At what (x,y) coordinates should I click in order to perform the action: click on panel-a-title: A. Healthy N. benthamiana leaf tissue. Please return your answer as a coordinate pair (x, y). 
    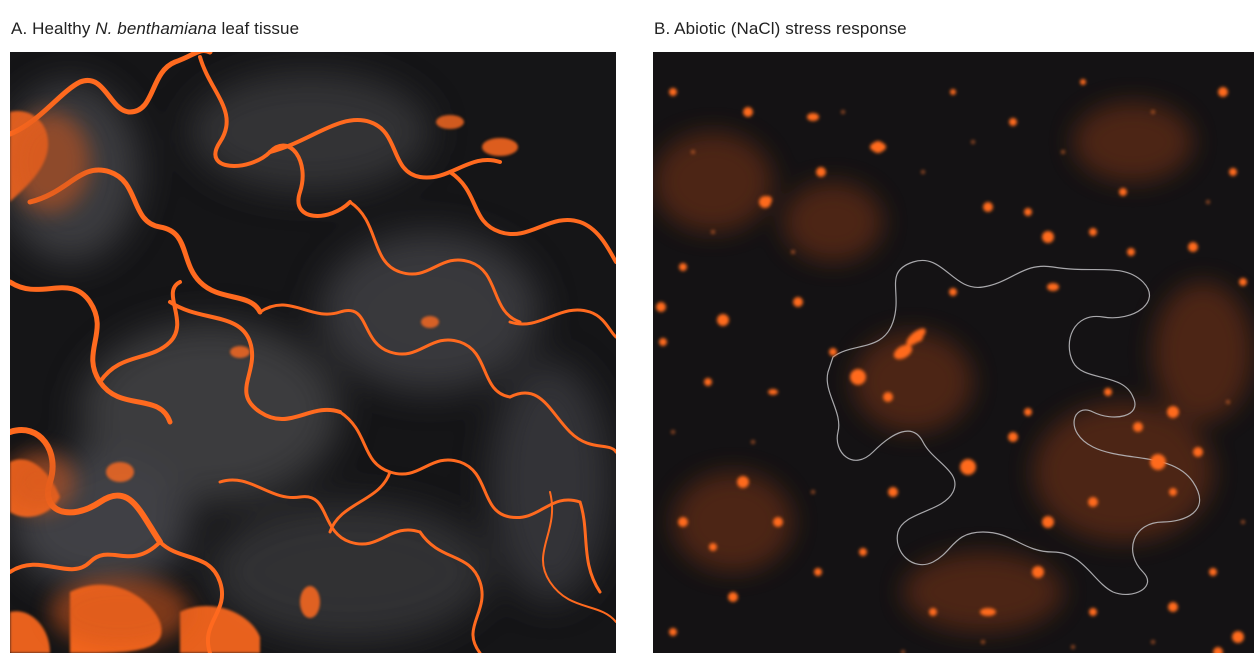
    Looking at the image, I should click on (155, 29).